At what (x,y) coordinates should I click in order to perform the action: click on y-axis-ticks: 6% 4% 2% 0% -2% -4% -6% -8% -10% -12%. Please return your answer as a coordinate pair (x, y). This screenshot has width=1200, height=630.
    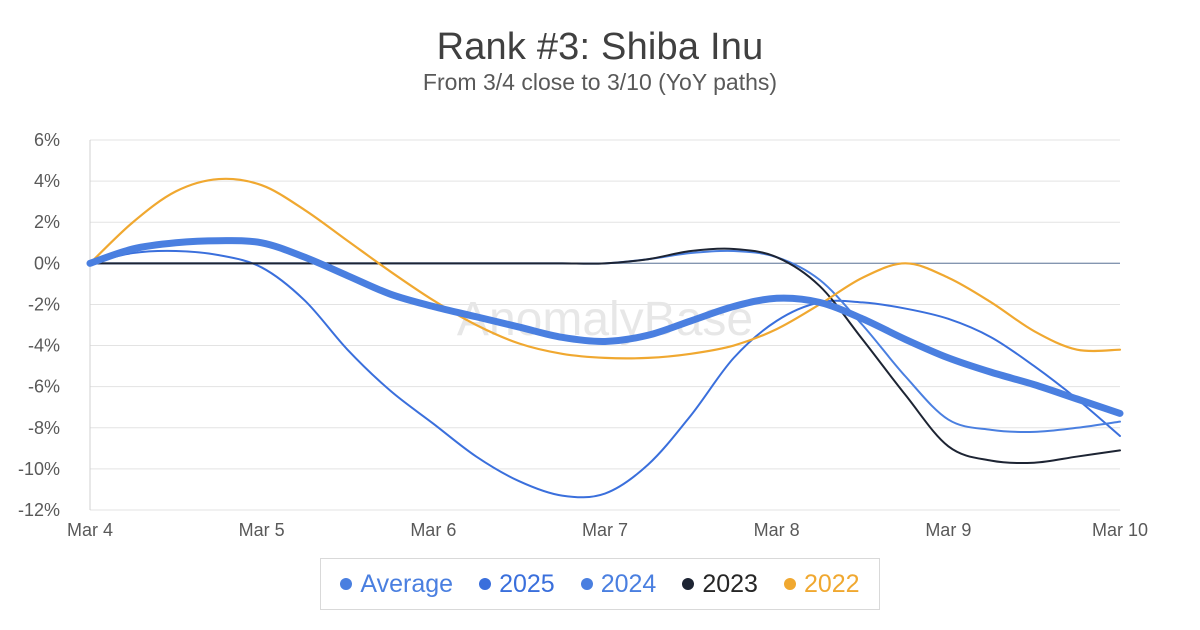
    Looking at the image, I should click on (39, 325).